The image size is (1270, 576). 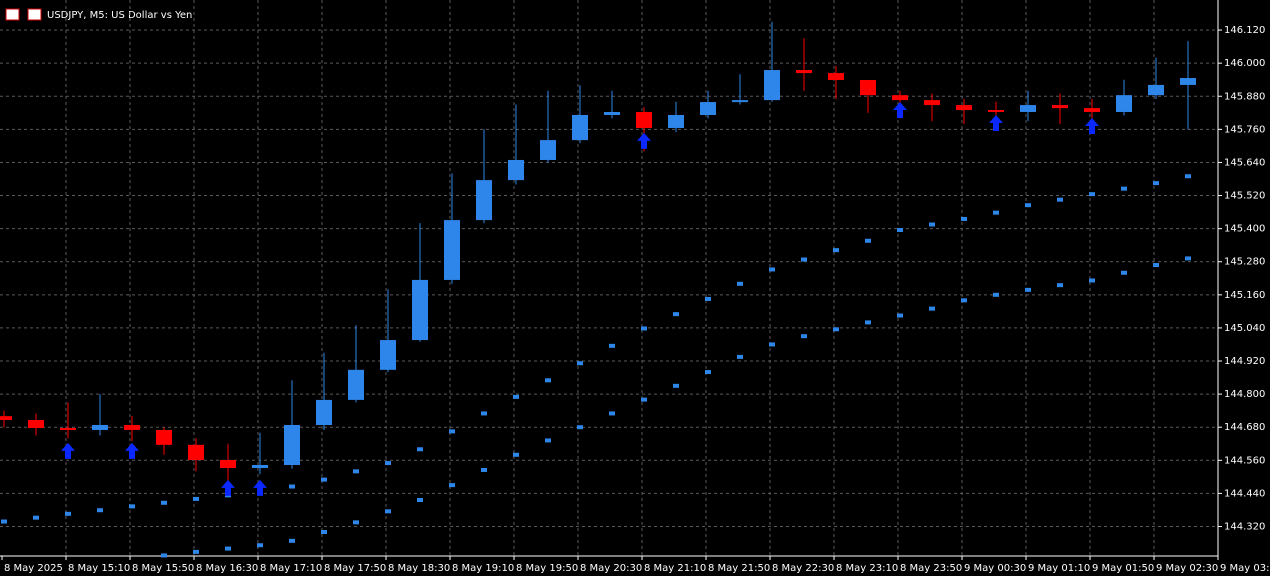 What do you see at coordinates (1187, 568) in the screenshot?
I see `x-tick-label: 9 May 02:30` at bounding box center [1187, 568].